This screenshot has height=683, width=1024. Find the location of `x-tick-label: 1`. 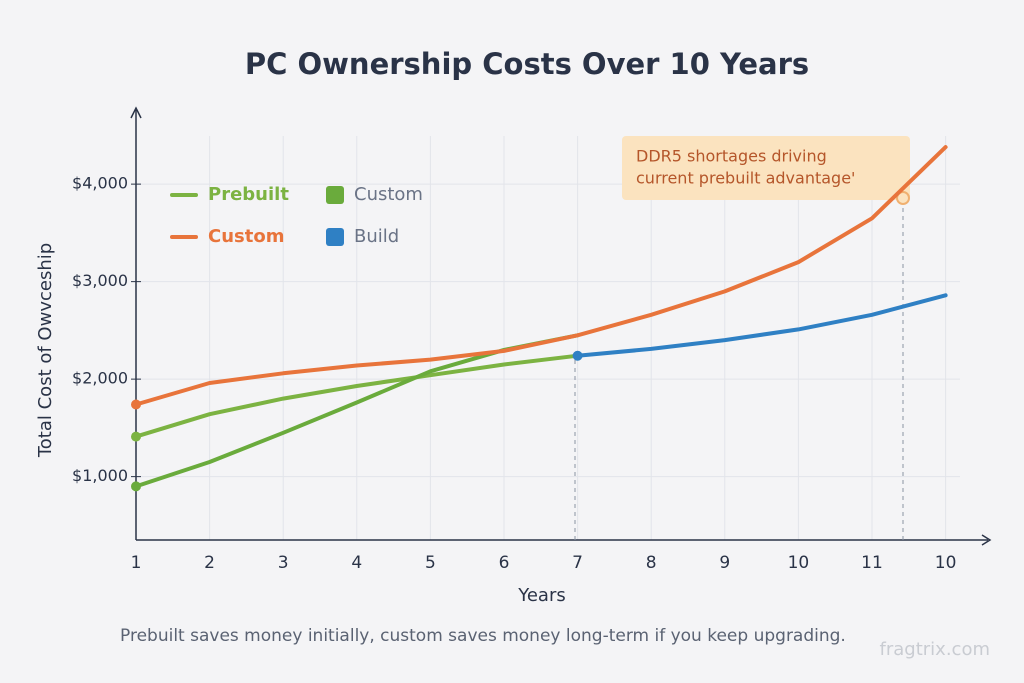

x-tick-label: 1 is located at coordinates (136, 563).